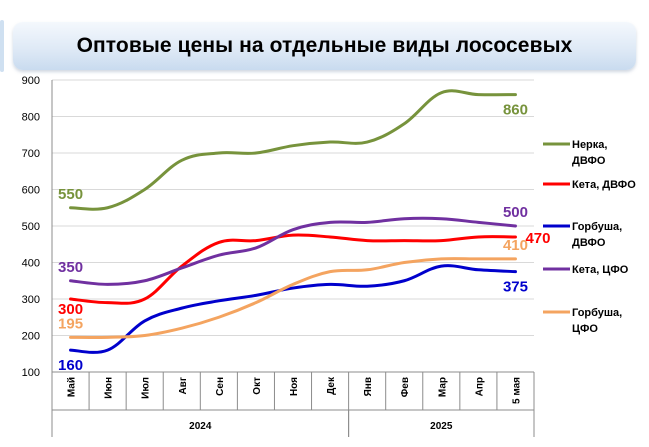 The width and height of the screenshot is (649, 447). Describe the element at coordinates (31, 154) in the screenshot. I see `y-tick-label: 700` at that location.